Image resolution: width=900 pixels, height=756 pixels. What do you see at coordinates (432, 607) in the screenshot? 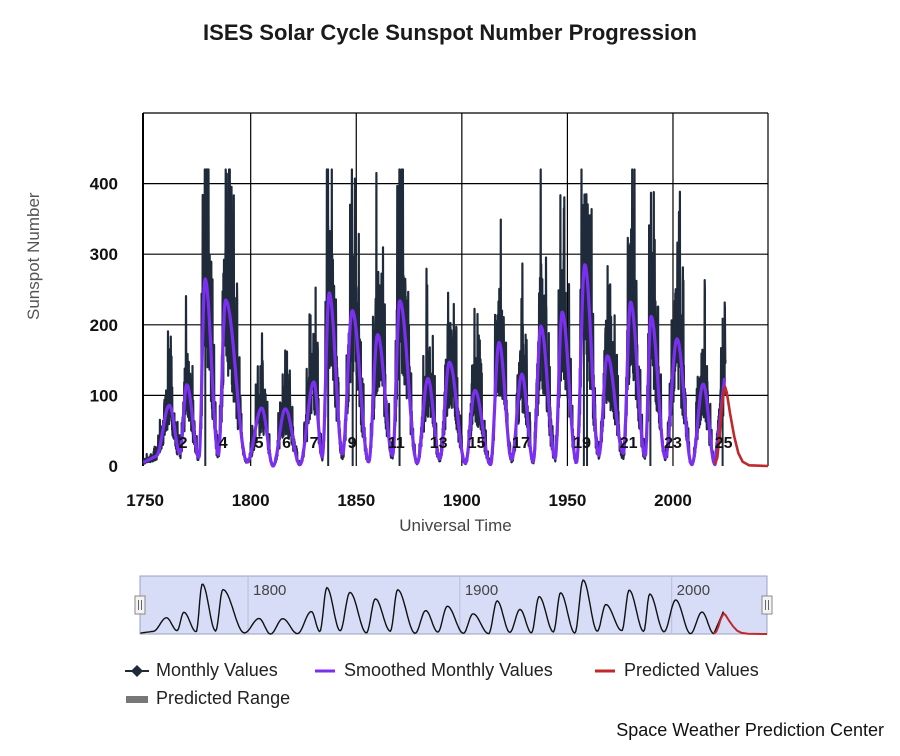
I see `navigator-series` at bounding box center [432, 607].